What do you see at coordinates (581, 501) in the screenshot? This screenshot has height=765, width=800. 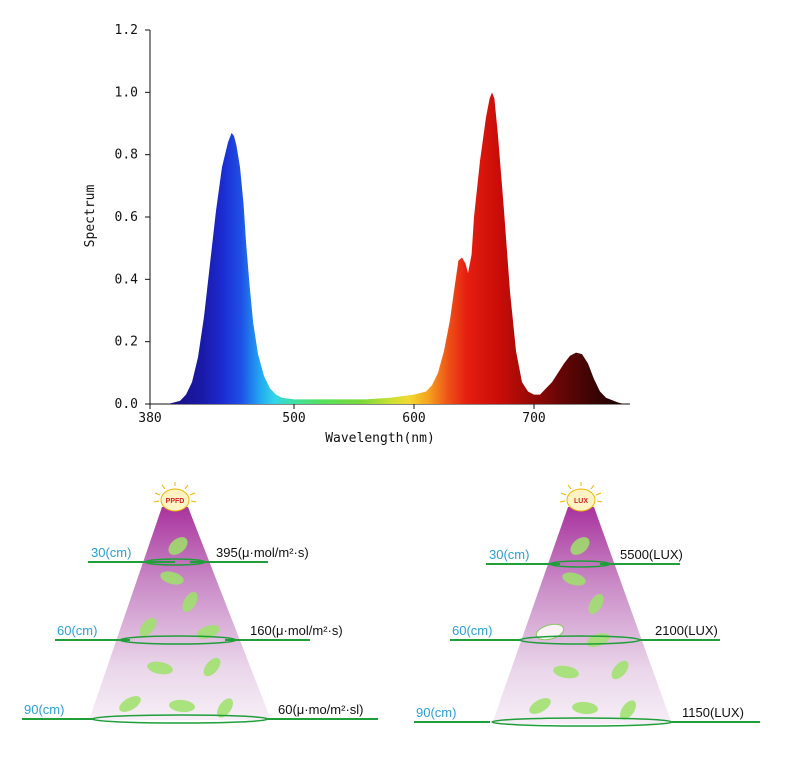 I see `badge-lux: LUX` at bounding box center [581, 501].